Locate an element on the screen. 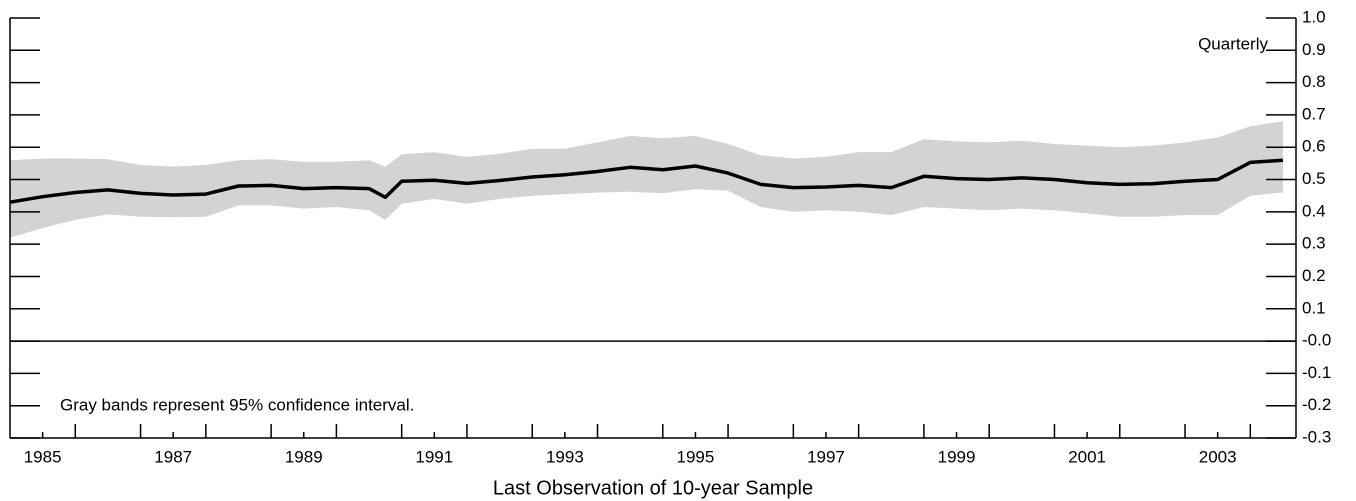  x-tick-label: 2001 is located at coordinates (1087, 456).